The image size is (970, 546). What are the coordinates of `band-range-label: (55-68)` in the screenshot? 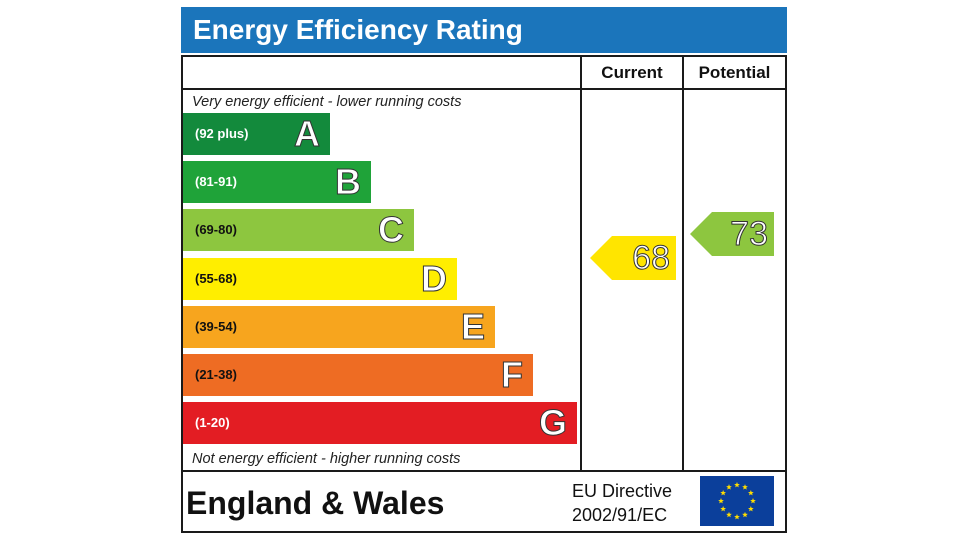 It's located at (216, 278).